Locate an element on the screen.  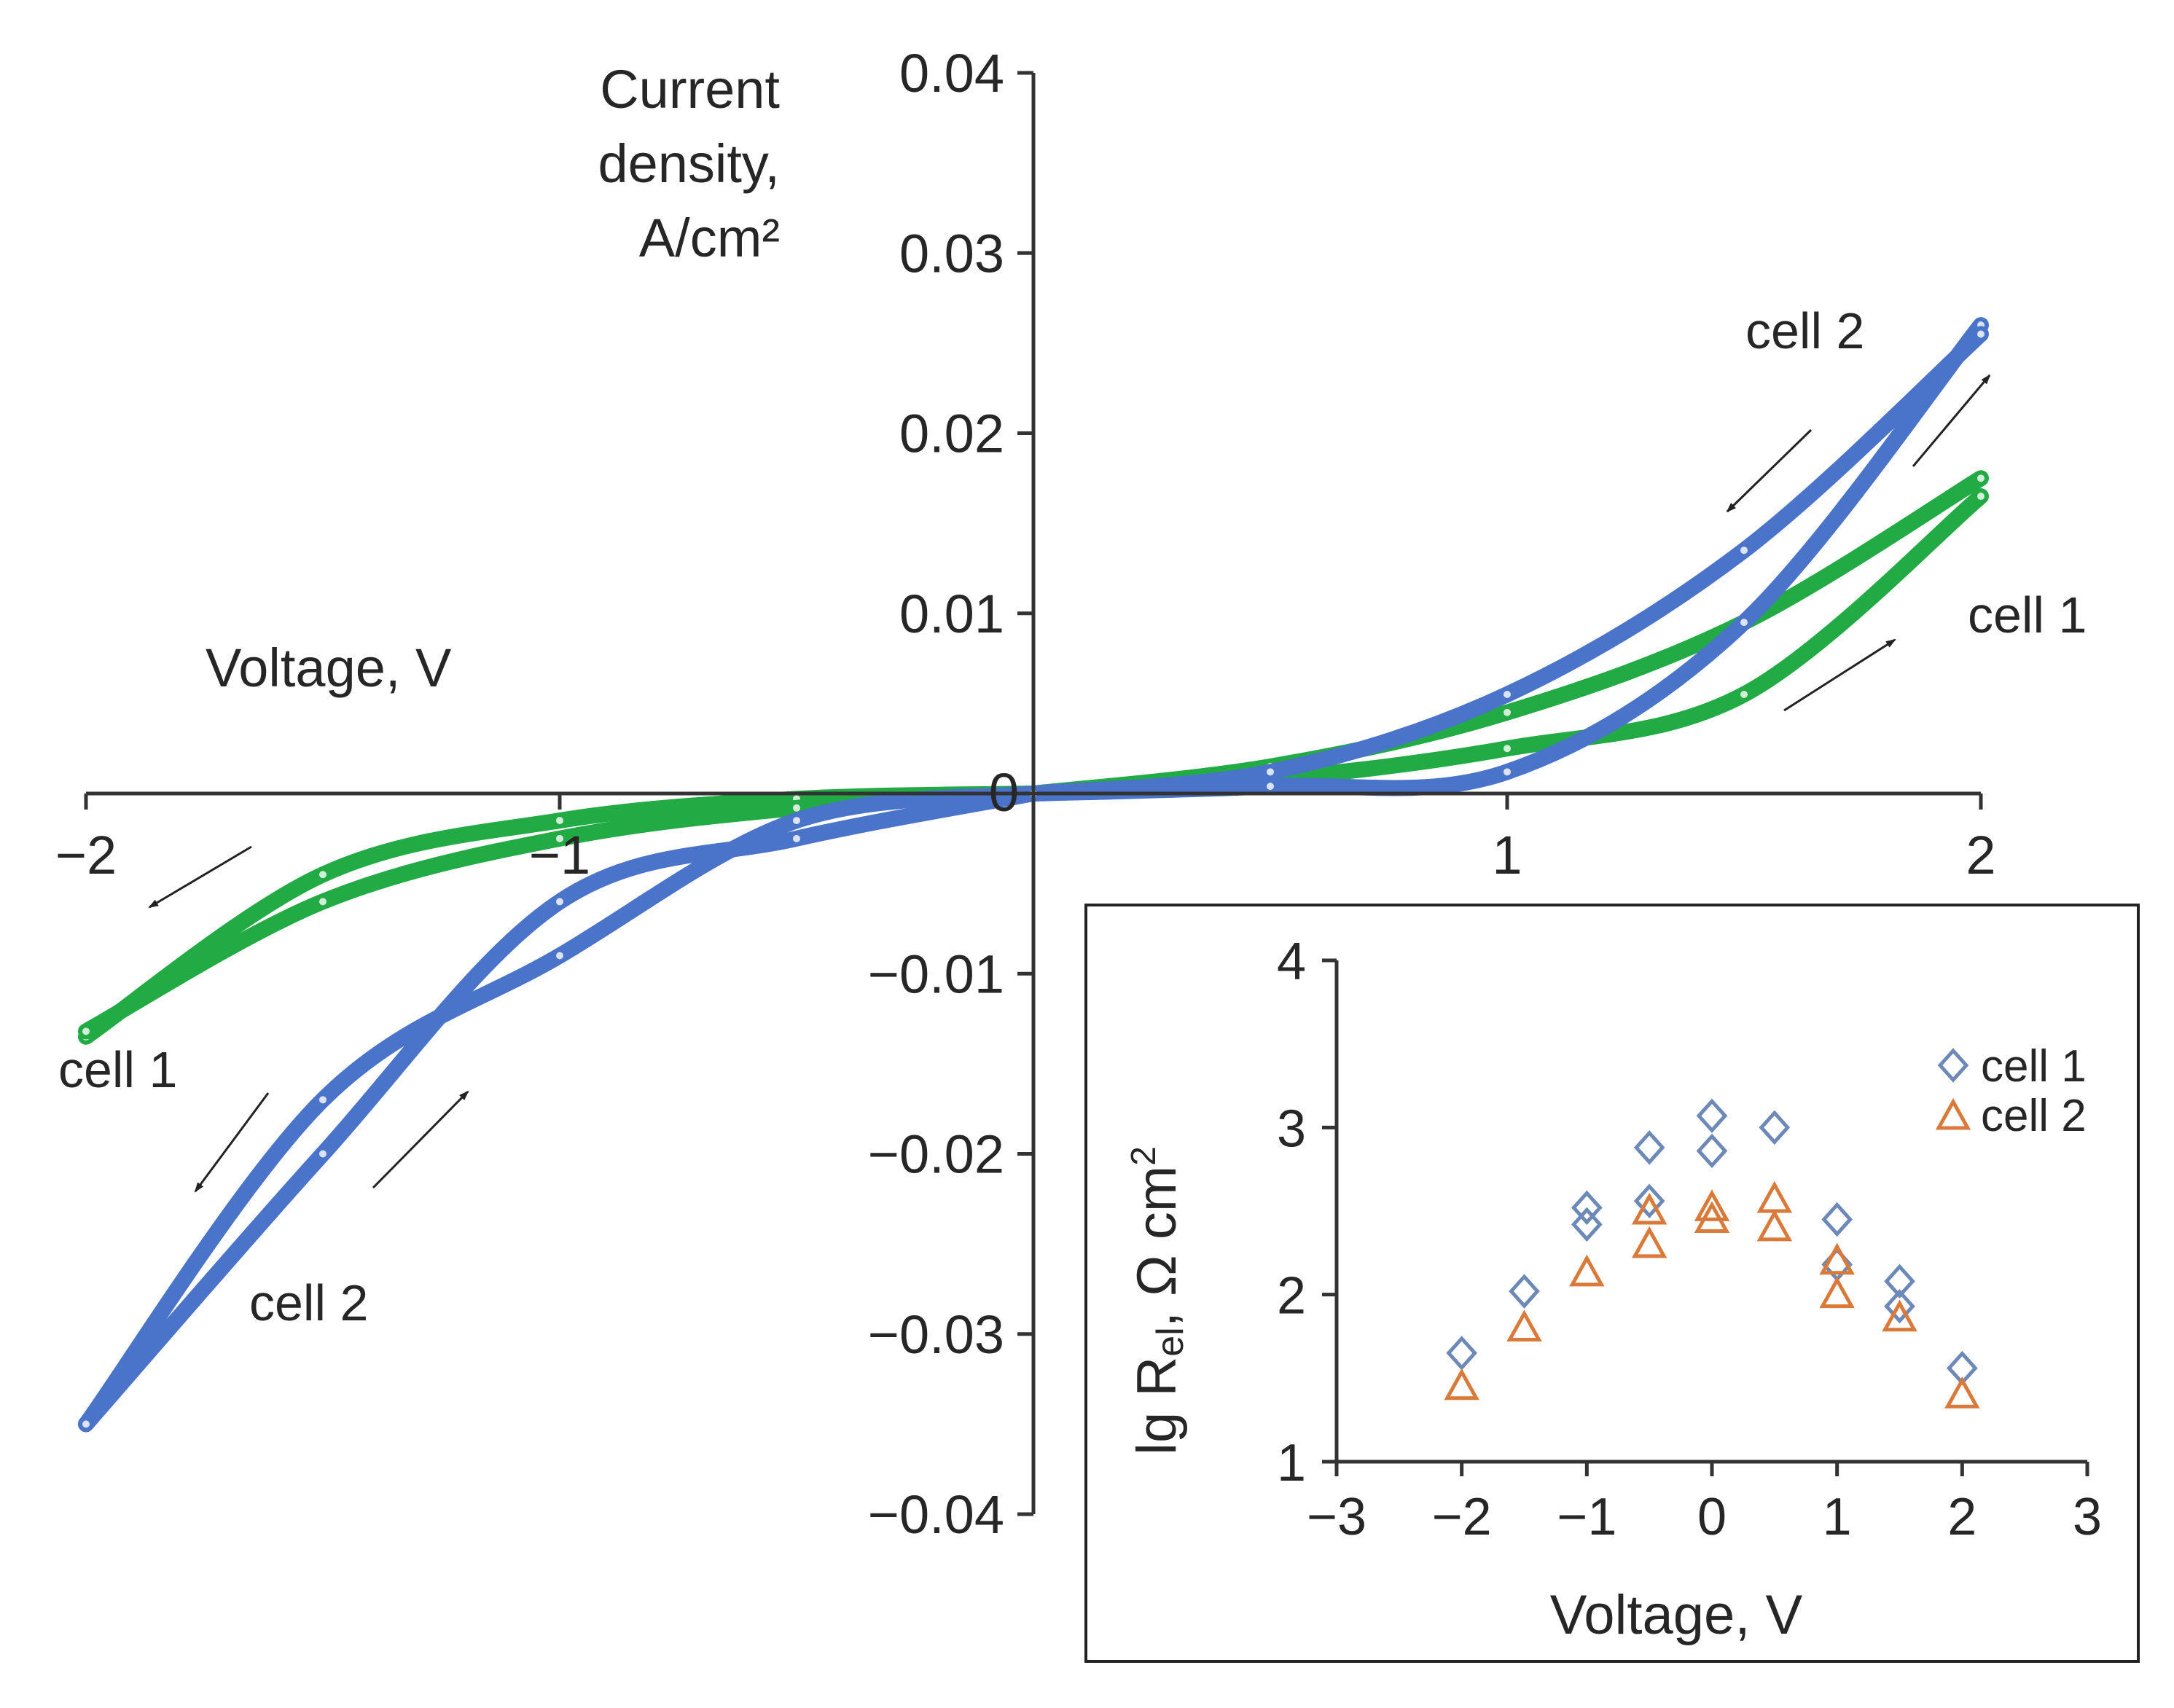
annotation-cell1-positive: cell 1 is located at coordinates (2027, 615).